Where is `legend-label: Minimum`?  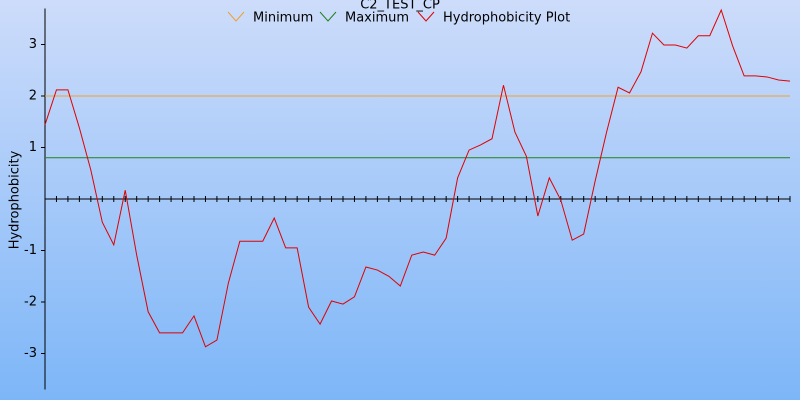 legend-label: Minimum is located at coordinates (283, 18).